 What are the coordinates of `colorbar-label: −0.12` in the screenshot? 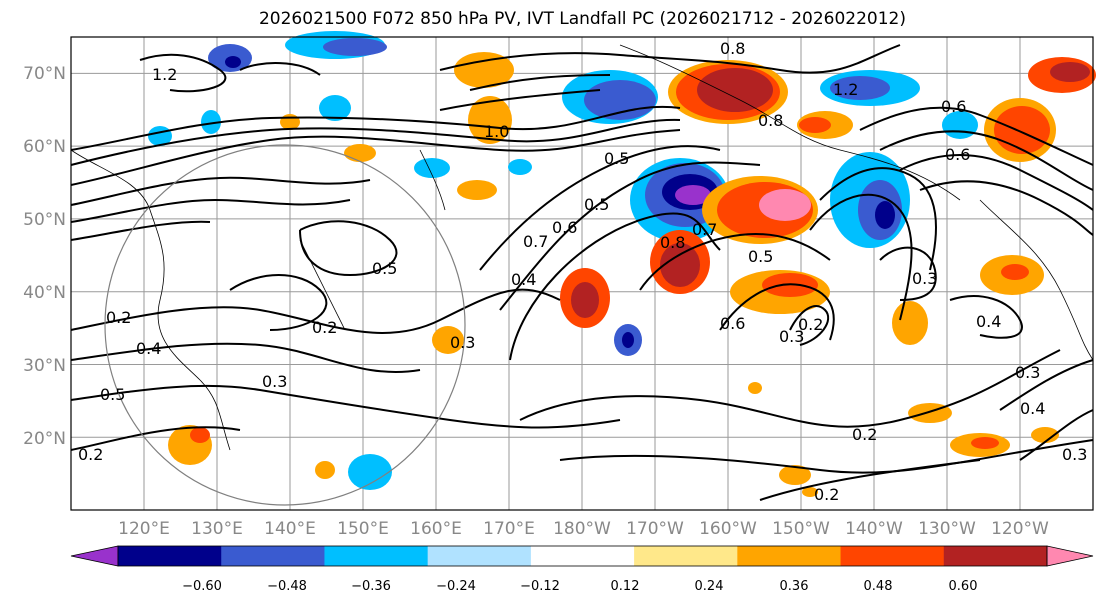 It's located at (540, 586).